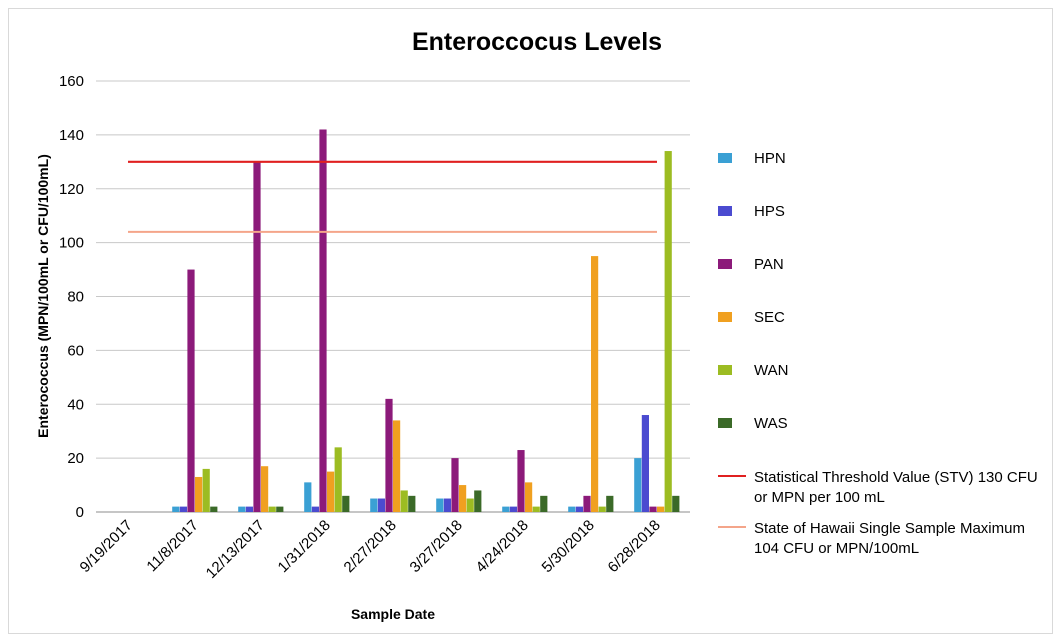  What do you see at coordinates (537, 42) in the screenshot?
I see `chart-title: Enteroccocus Levels` at bounding box center [537, 42].